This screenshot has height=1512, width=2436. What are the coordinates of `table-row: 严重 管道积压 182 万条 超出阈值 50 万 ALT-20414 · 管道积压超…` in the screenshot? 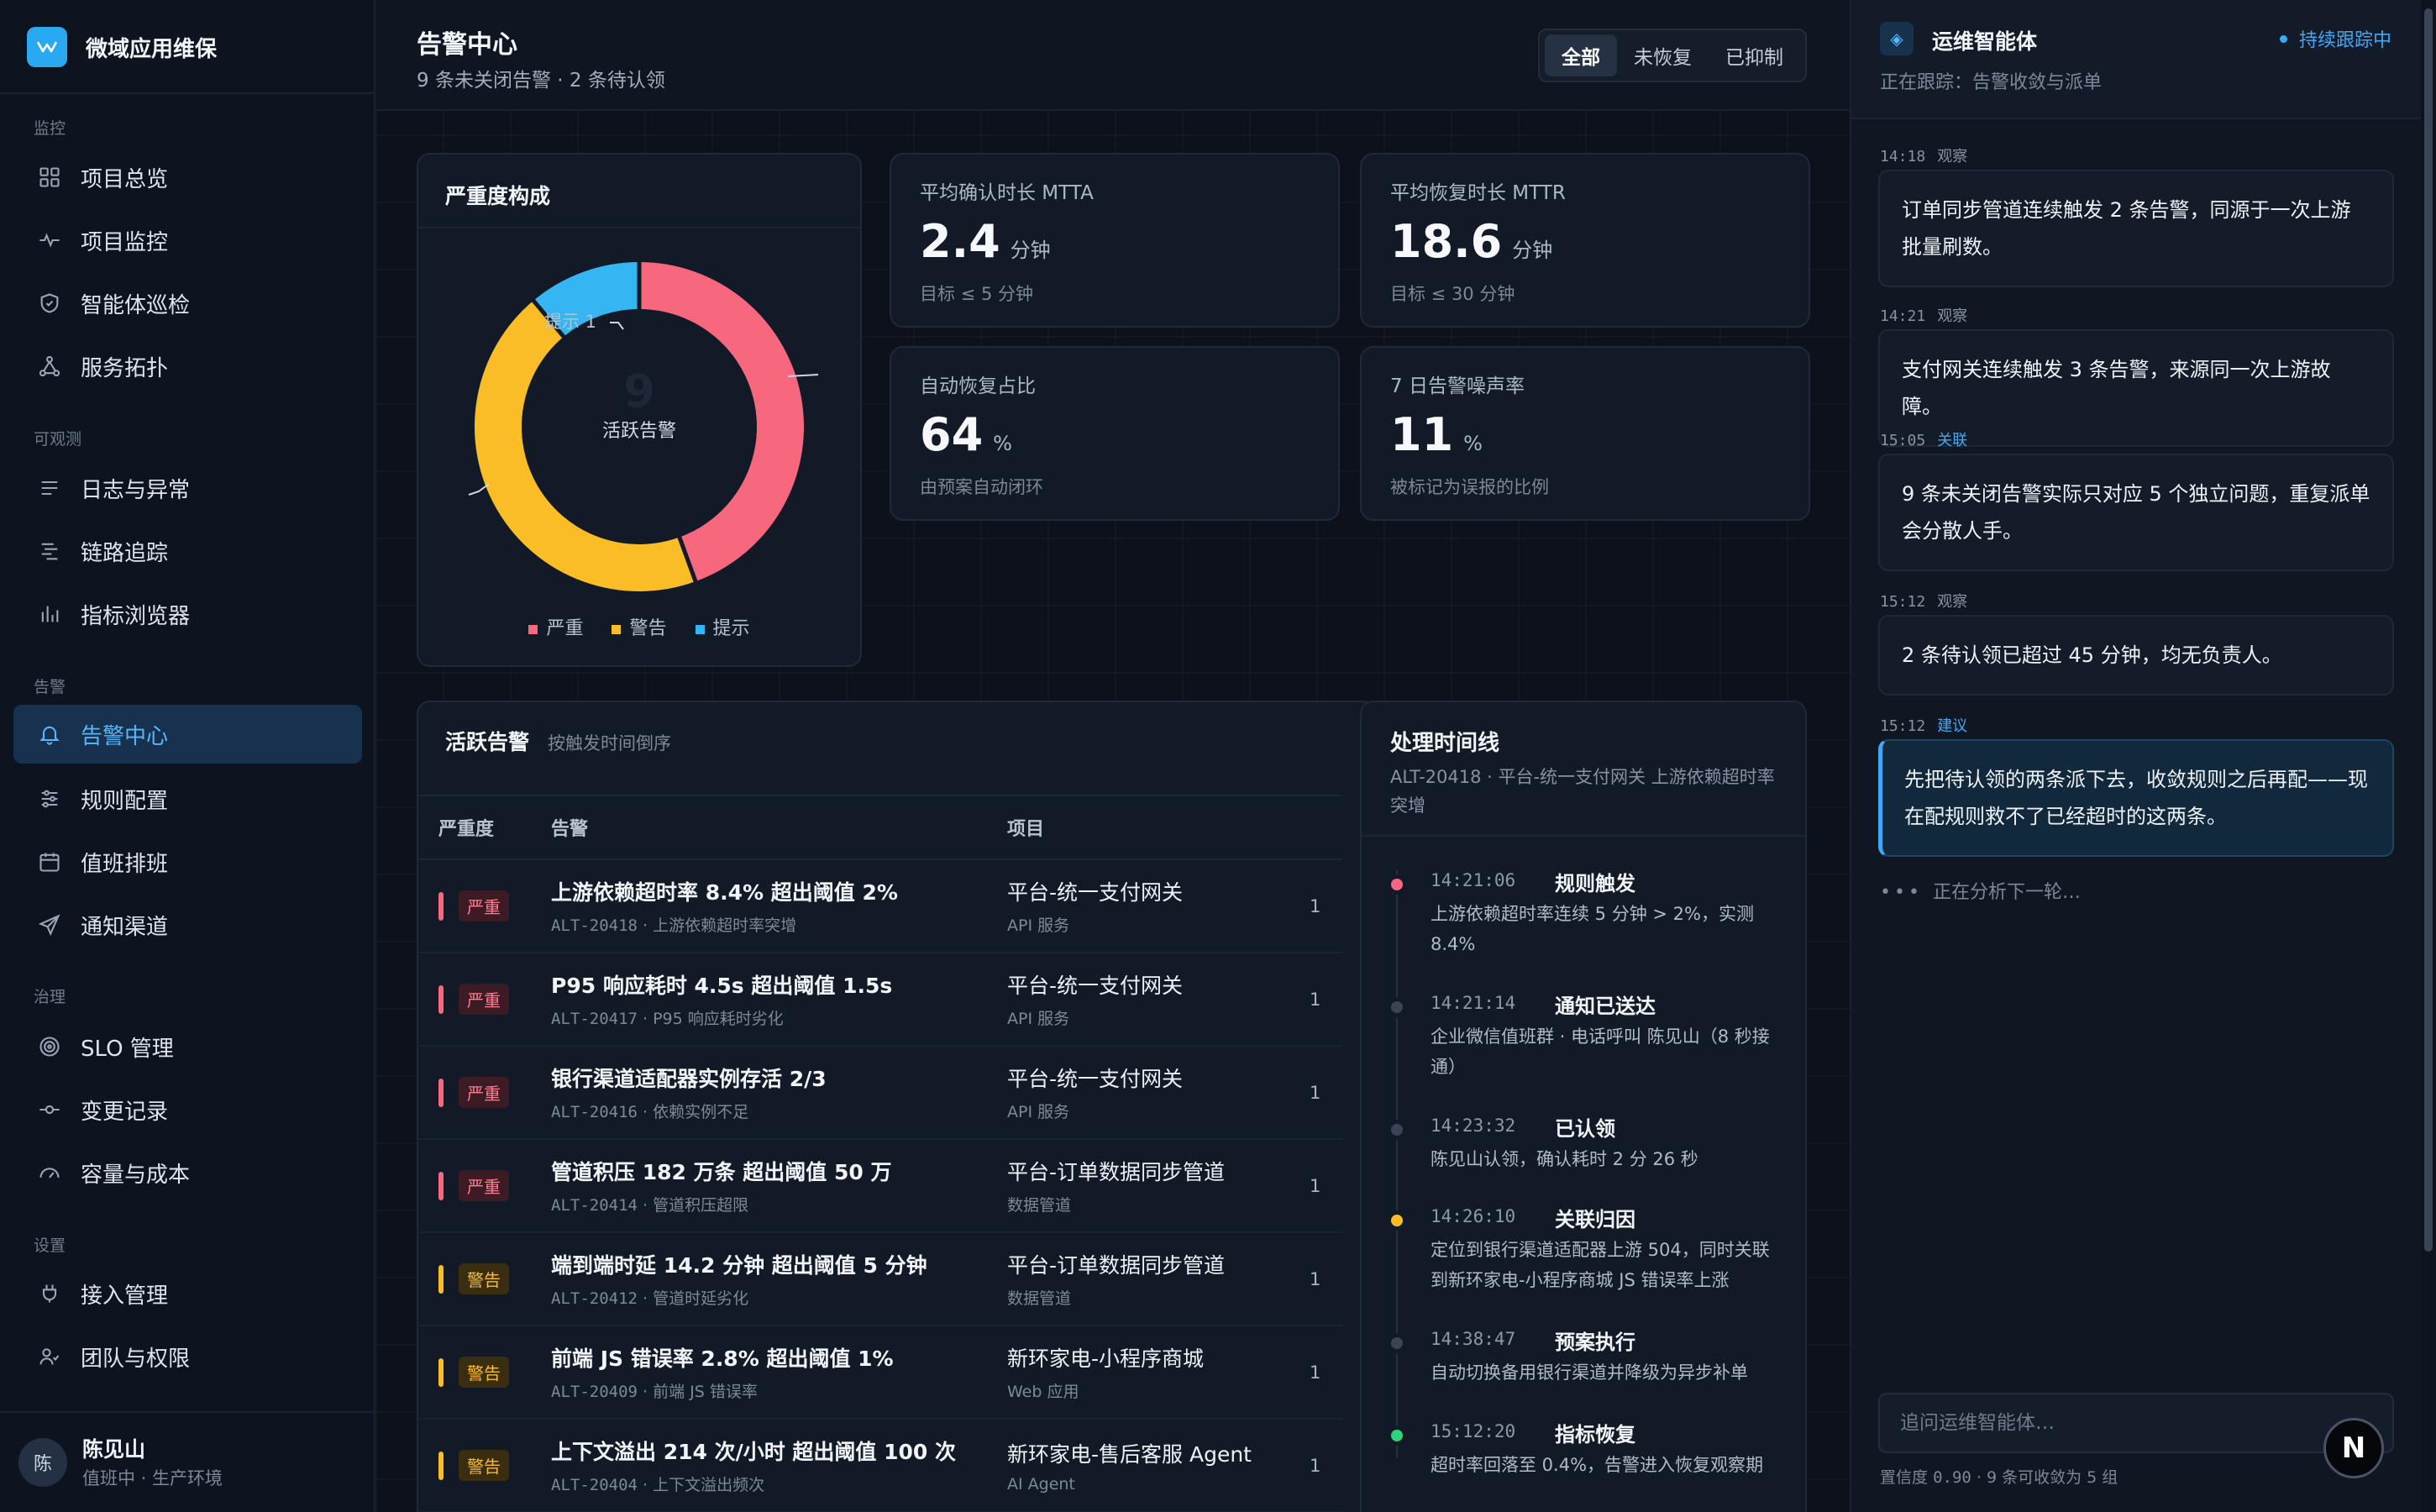 It's located at (880, 1186).